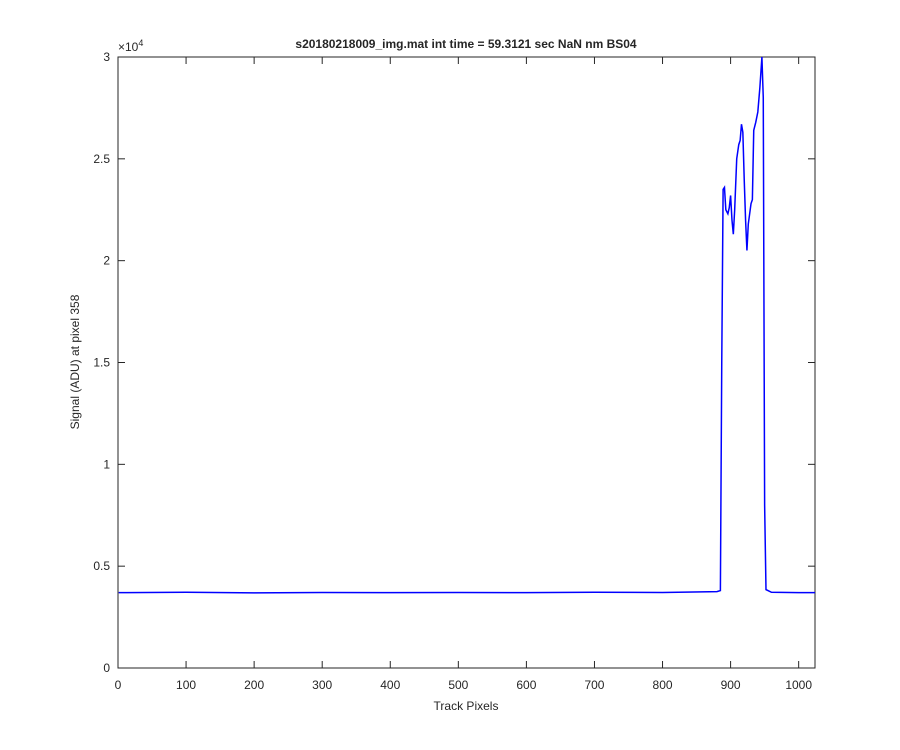 This screenshot has height=750, width=900. What do you see at coordinates (101, 363) in the screenshot?
I see `y-tick-label: 1.5` at bounding box center [101, 363].